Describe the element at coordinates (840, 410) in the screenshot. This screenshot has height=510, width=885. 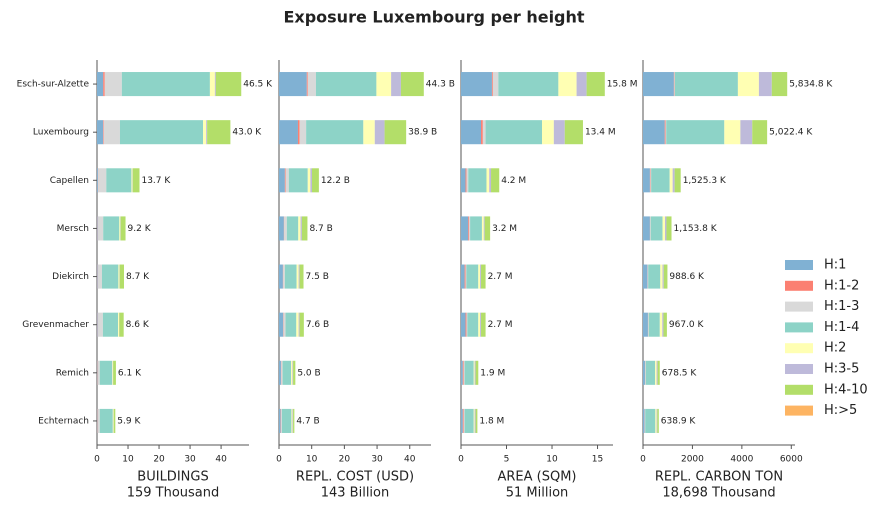
I see `legend-label: H:>5` at that location.